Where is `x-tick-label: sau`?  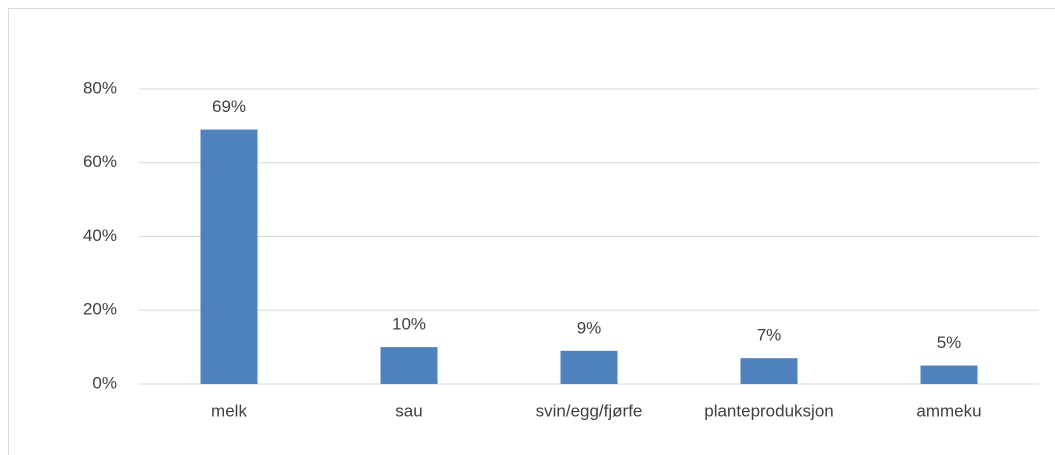
x-tick-label: sau is located at coordinates (408, 410).